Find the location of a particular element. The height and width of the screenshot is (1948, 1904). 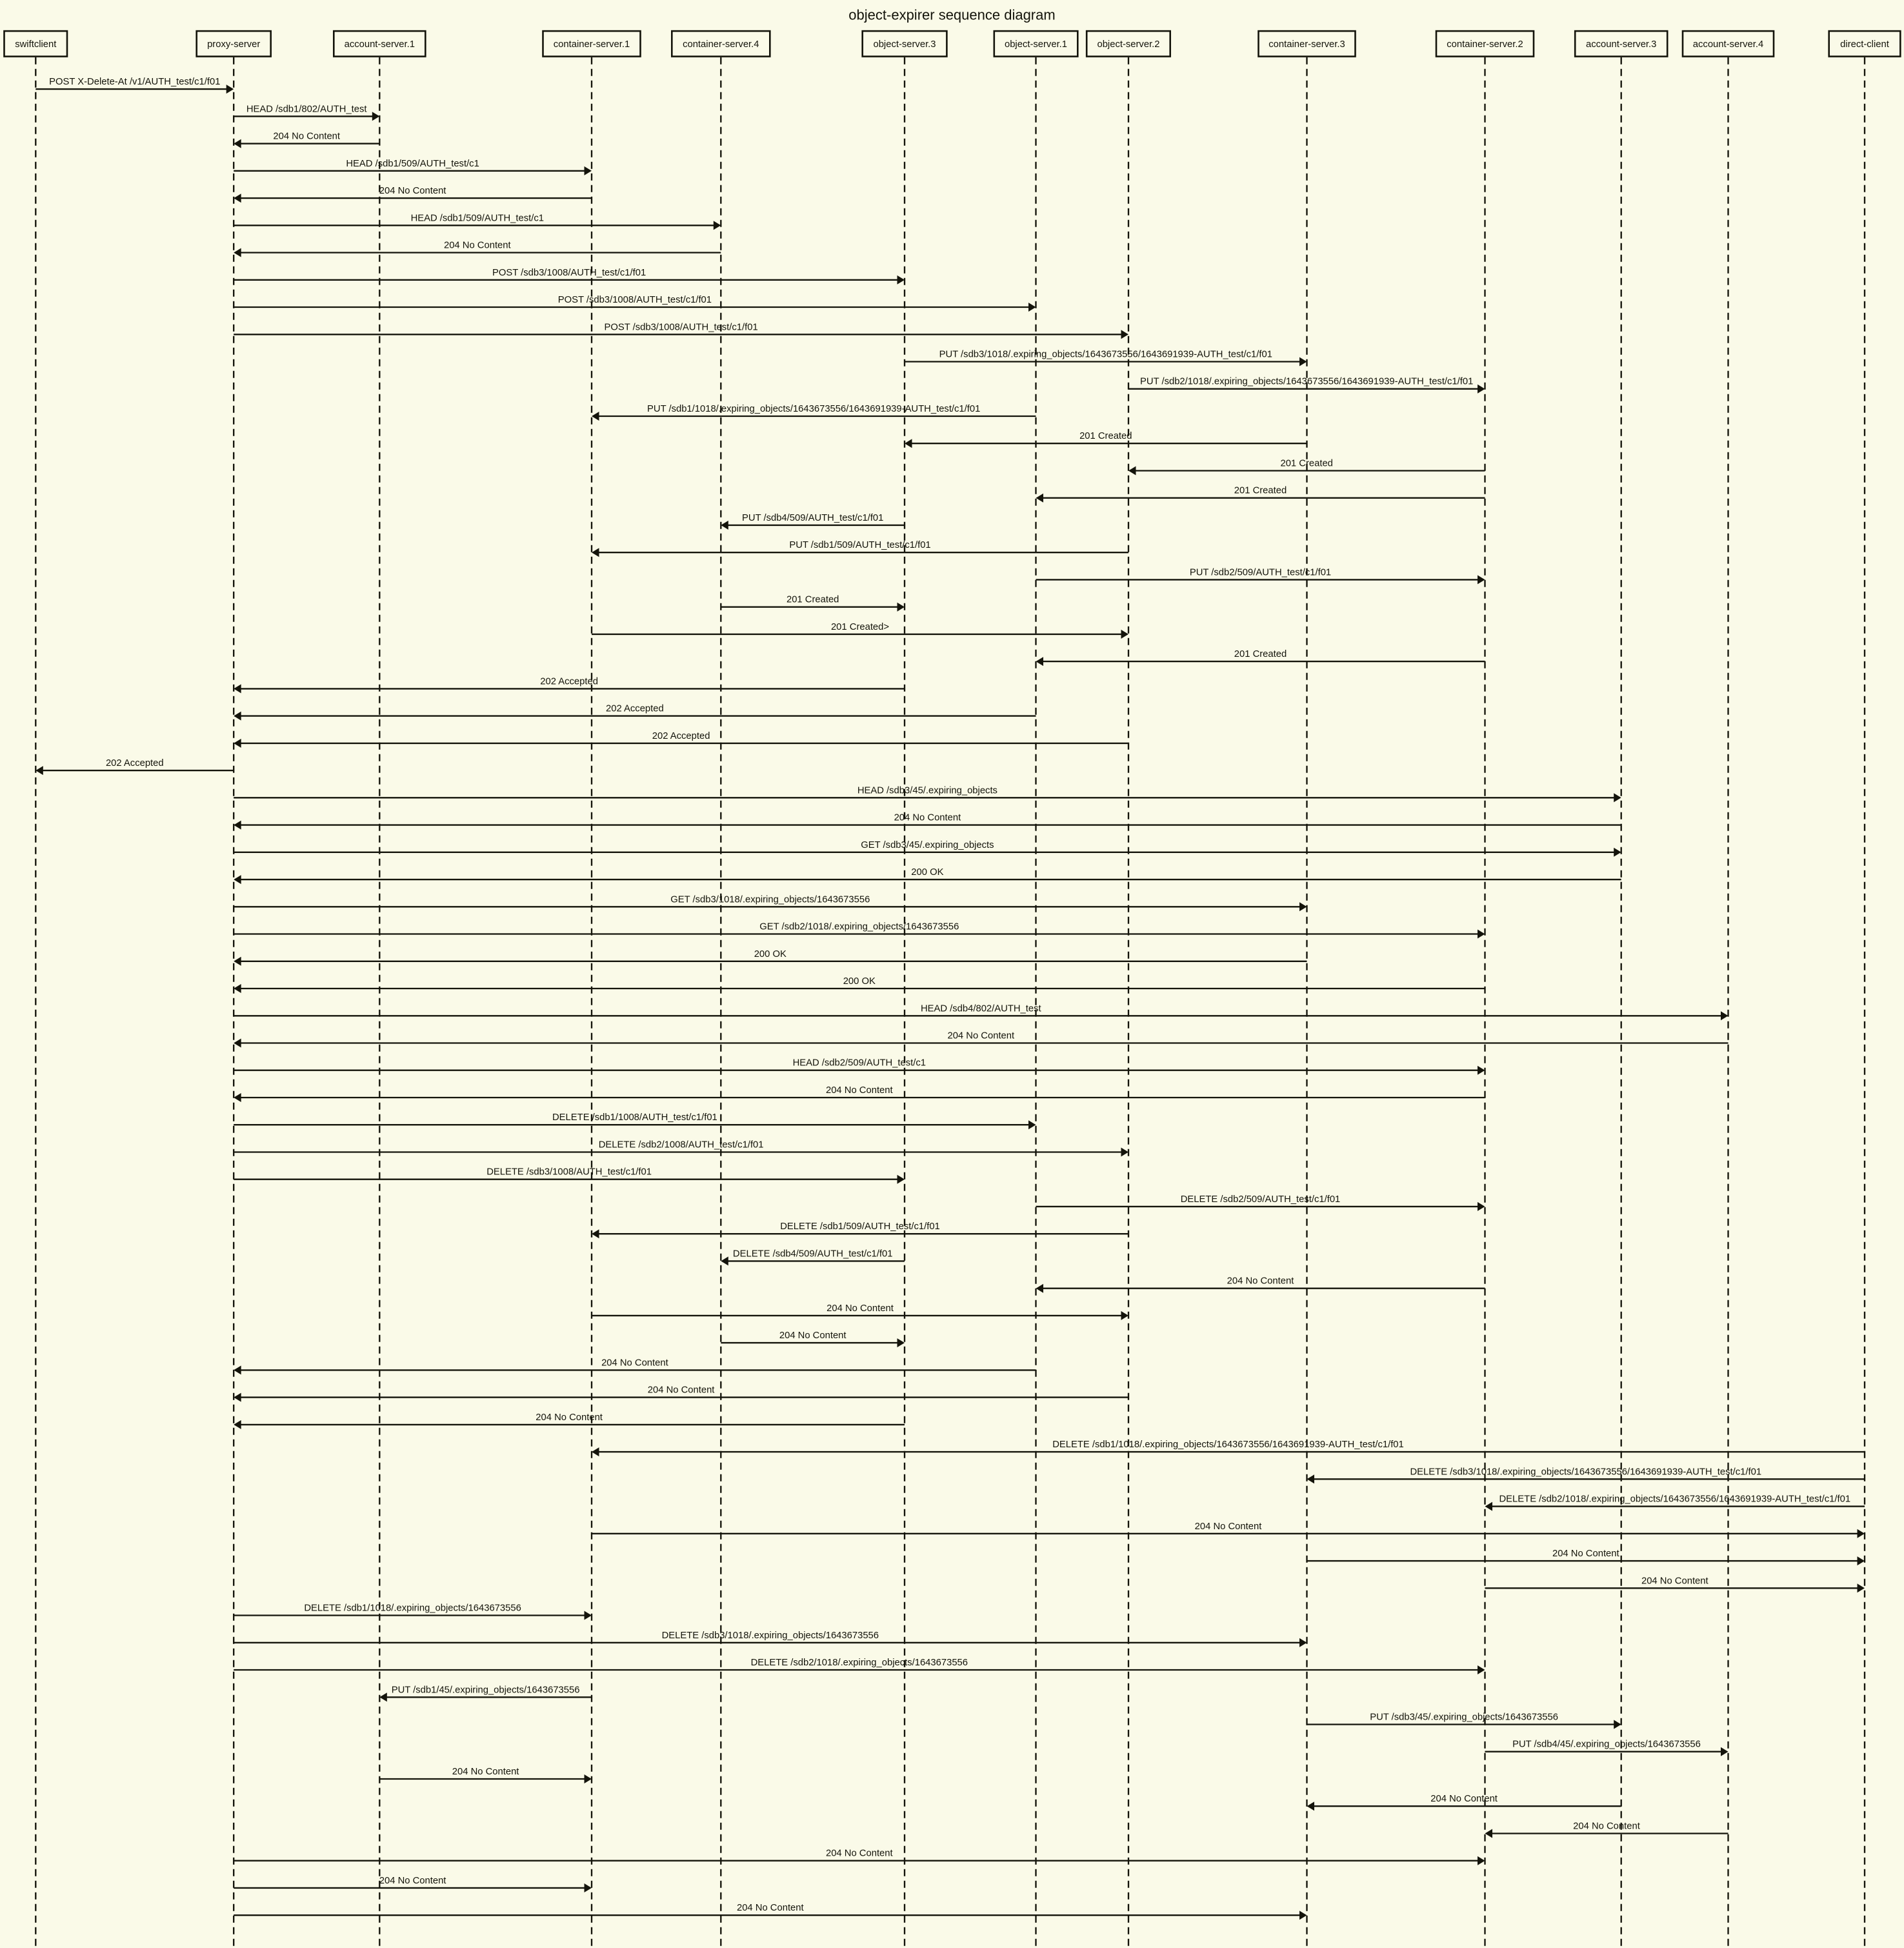

svg-text:DELETE /sdb1/509/AUTH_test/c1/: DELETE /sdb1/509/AUTH_test/c1/f01 is located at coordinates (860, 1226).